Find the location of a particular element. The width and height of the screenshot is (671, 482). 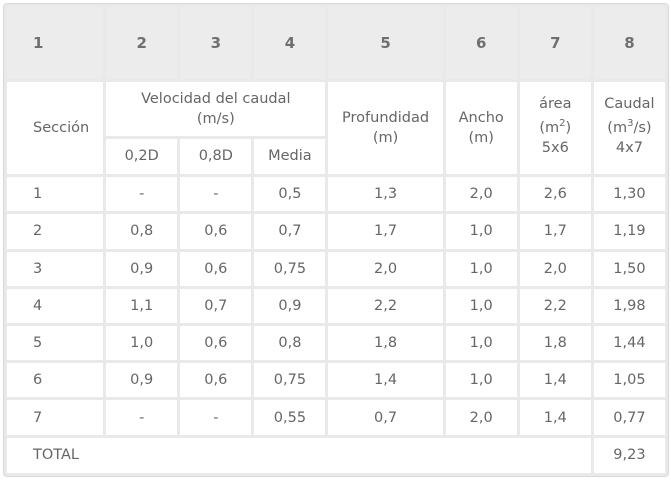

table-cell: 1,44 is located at coordinates (629, 343).